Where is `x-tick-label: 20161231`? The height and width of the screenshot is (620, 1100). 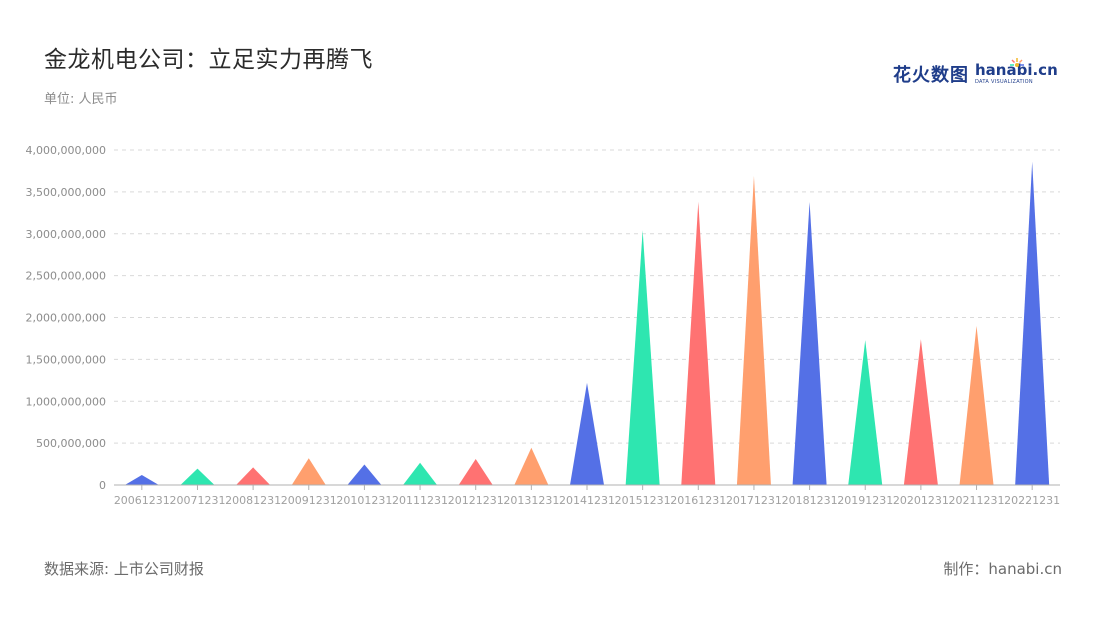
x-tick-label: 20161231 is located at coordinates (698, 500).